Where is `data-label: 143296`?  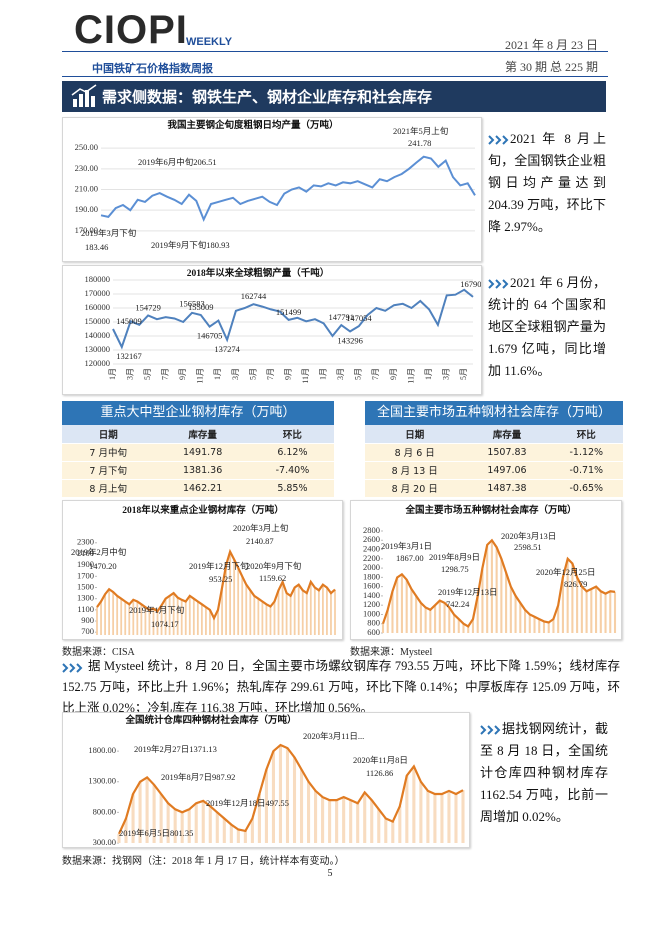
data-label: 143296 is located at coordinates (350, 340).